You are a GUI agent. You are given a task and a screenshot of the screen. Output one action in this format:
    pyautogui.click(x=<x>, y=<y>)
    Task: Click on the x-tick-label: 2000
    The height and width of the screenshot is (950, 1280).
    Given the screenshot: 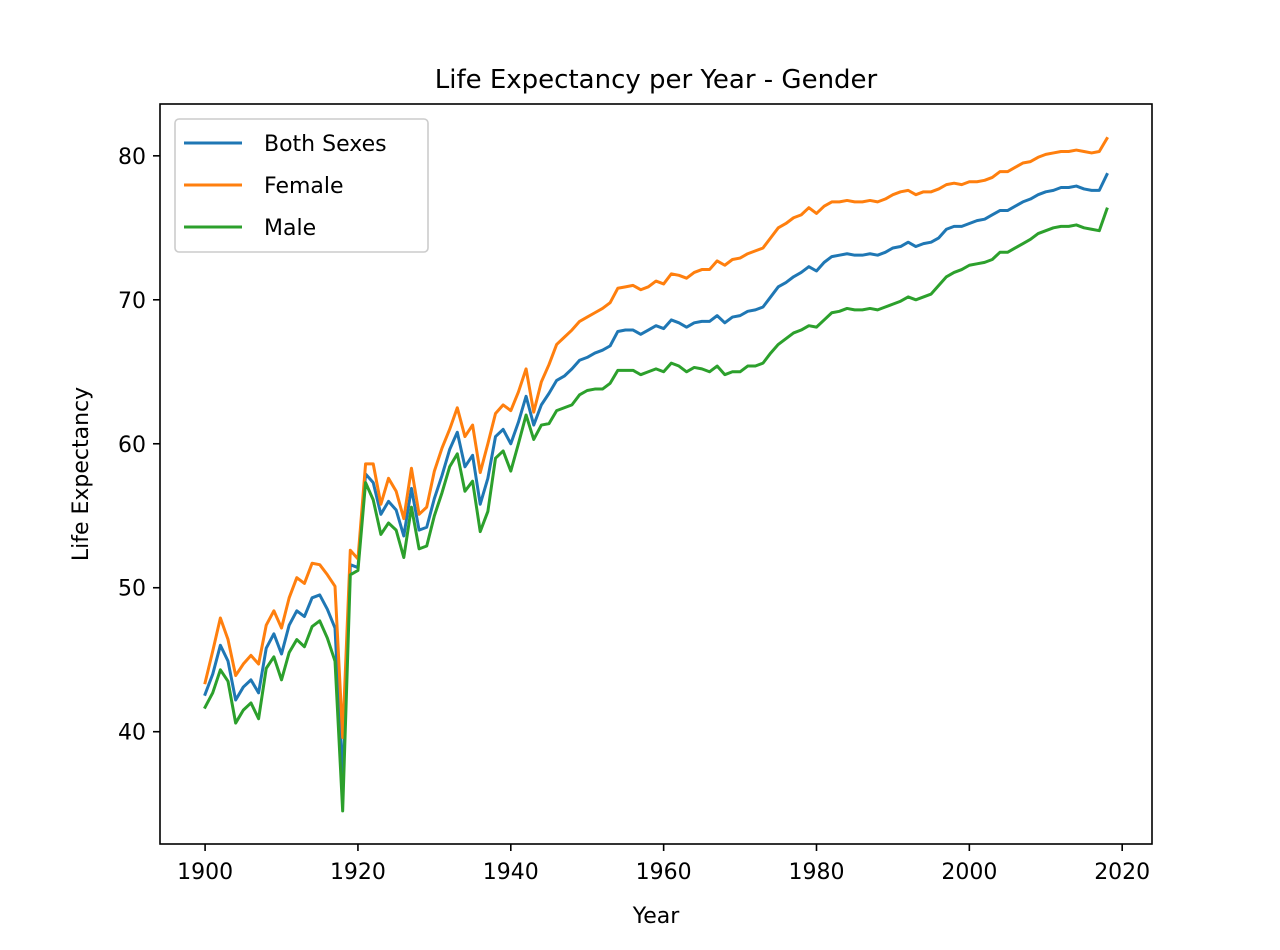 What is the action you would take?
    pyautogui.click(x=969, y=872)
    